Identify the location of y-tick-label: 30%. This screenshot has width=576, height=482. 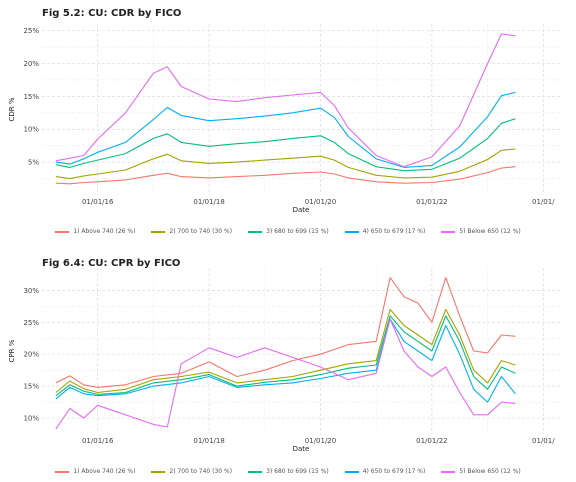
(31, 291).